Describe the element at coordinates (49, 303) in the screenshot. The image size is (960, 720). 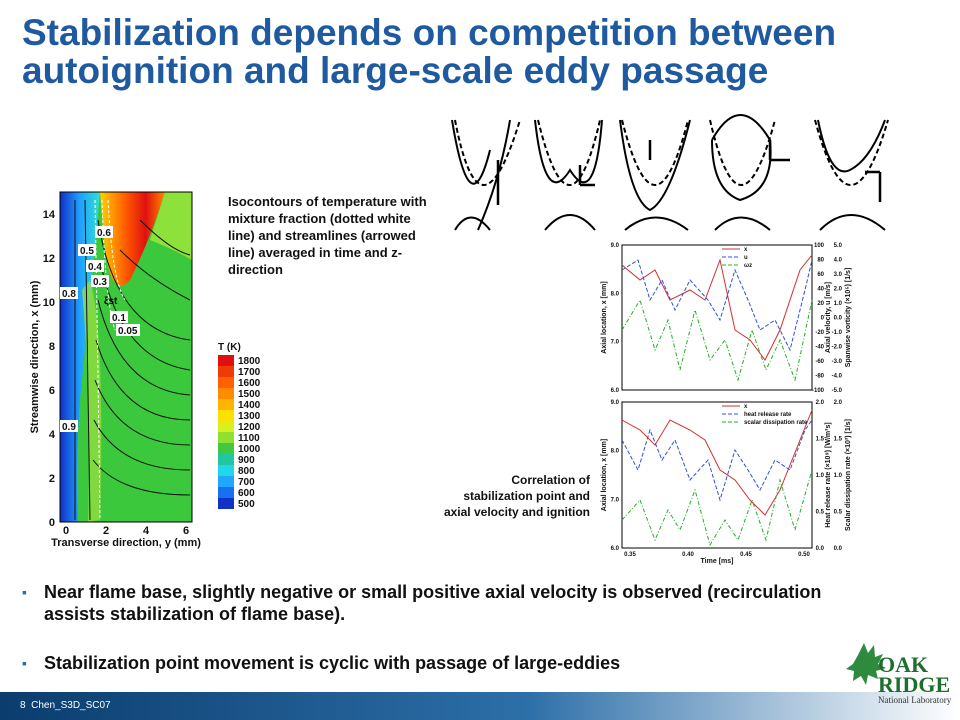
I see `y-tick-label: 10` at that location.